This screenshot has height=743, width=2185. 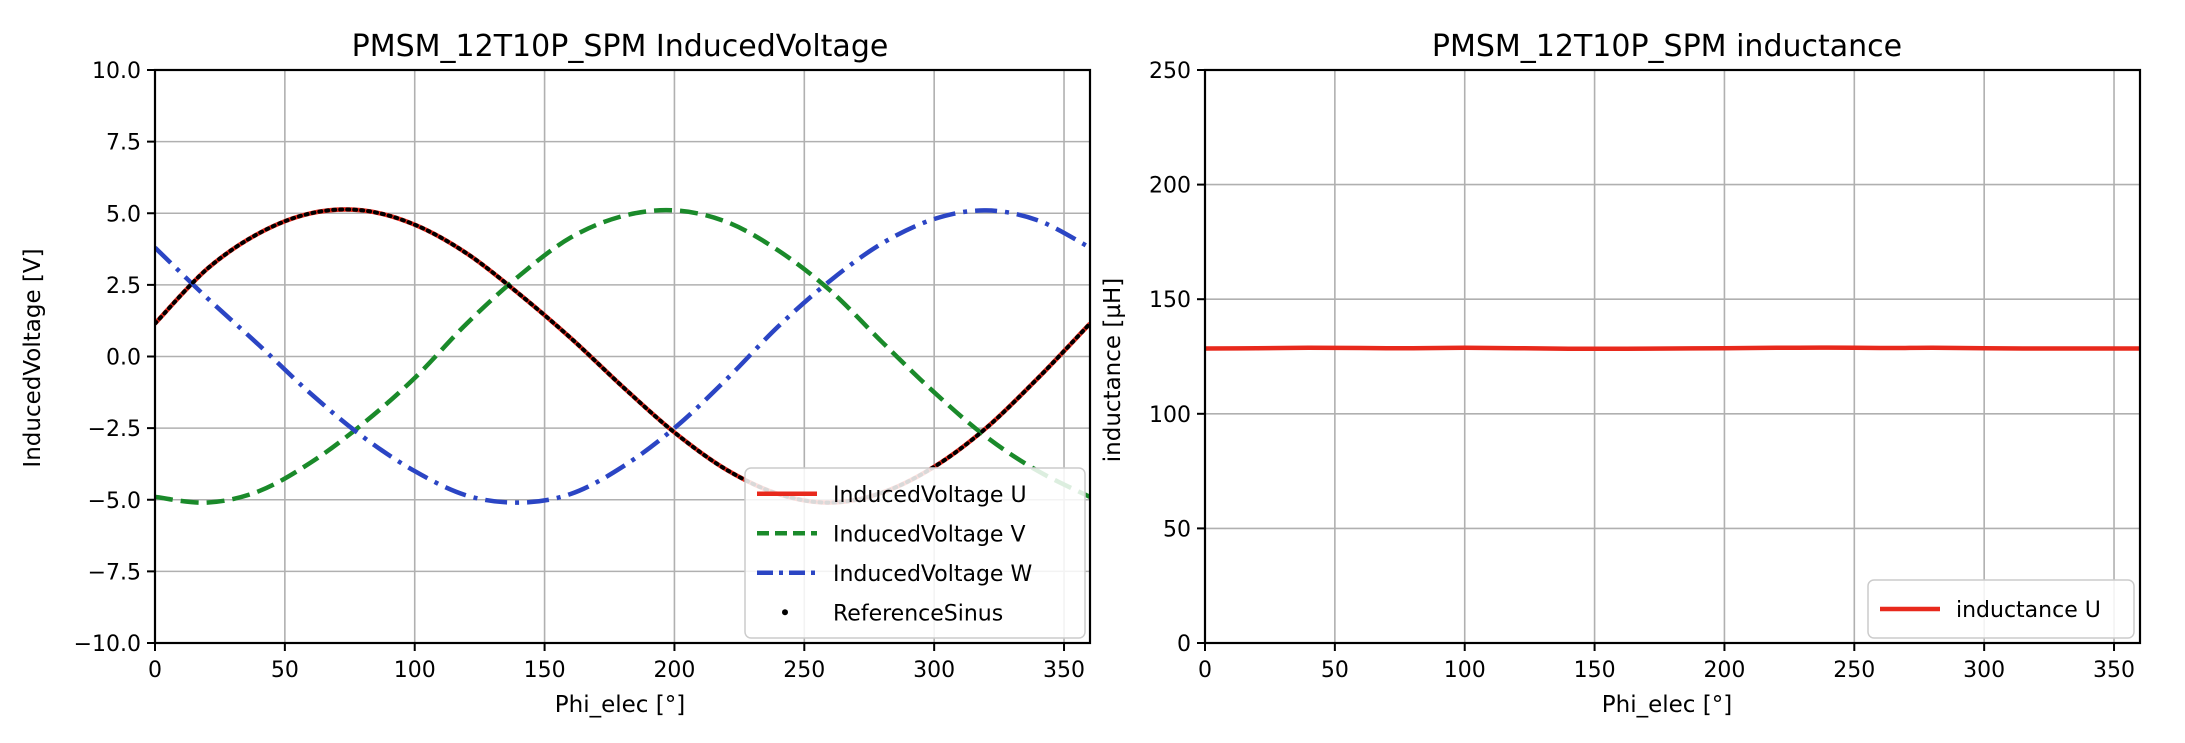 What do you see at coordinates (114, 429) in the screenshot?
I see `y-tick-label: −2.5` at bounding box center [114, 429].